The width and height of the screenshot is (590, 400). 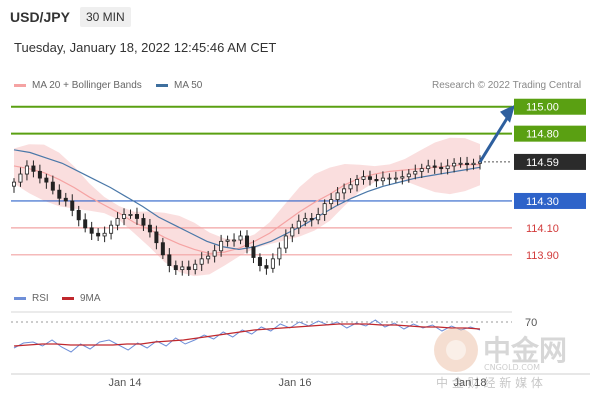 I want to click on legend-ma20: MA 20 + Bollinger Bands, so click(x=78, y=85).